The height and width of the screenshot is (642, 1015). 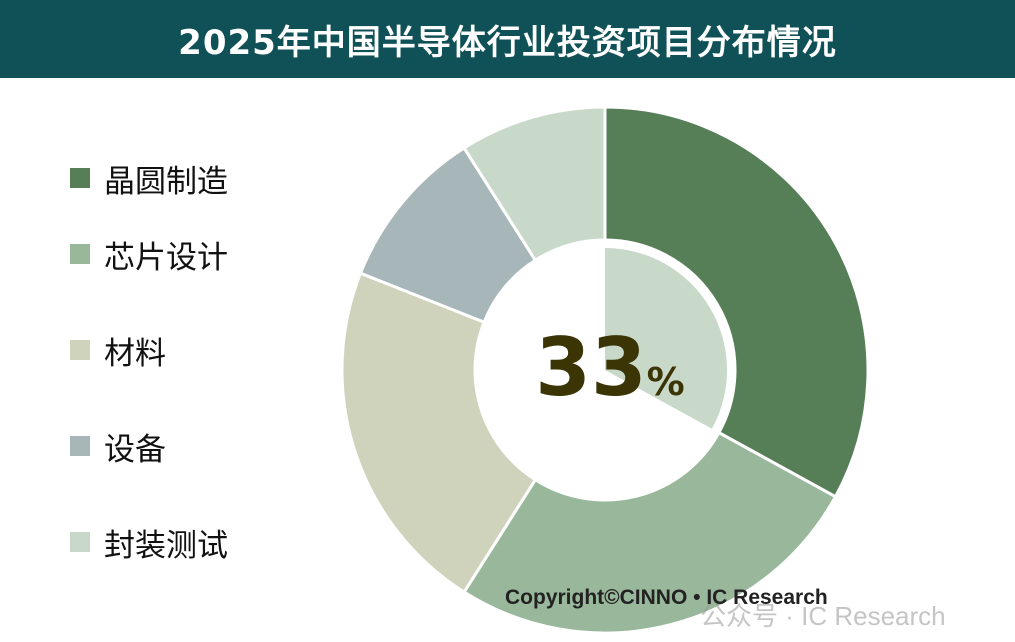 I want to click on legend-item: 封装测试, so click(x=149, y=542).